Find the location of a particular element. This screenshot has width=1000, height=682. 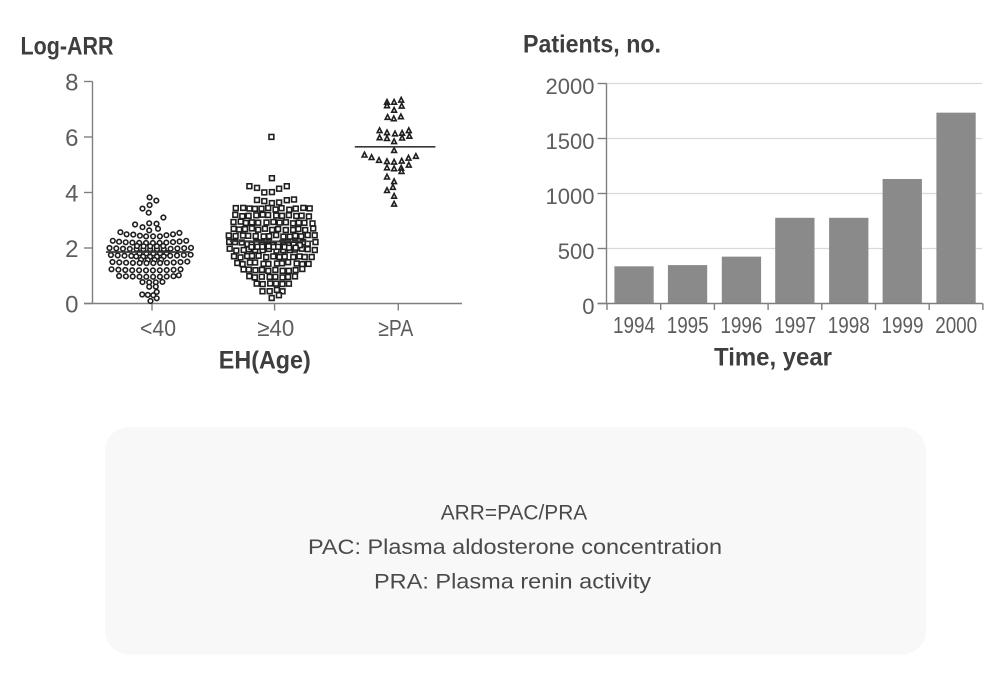

svg-text: 1000 is located at coordinates (570, 196).